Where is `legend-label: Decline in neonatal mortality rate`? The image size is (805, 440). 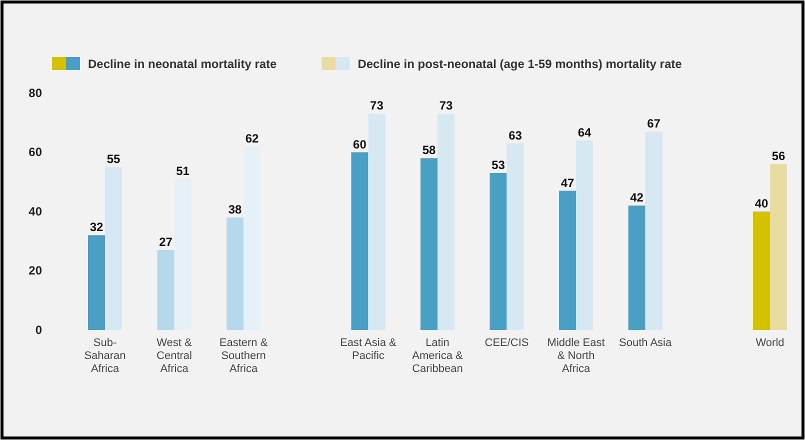
legend-label: Decline in neonatal mortality rate is located at coordinates (183, 64).